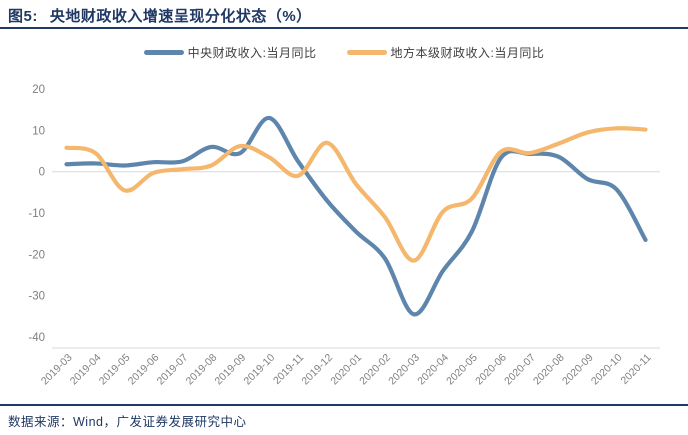 The height and width of the screenshot is (435, 688). What do you see at coordinates (317, 370) in the screenshot?
I see `x-tick-label: 2019-12` at bounding box center [317, 370].